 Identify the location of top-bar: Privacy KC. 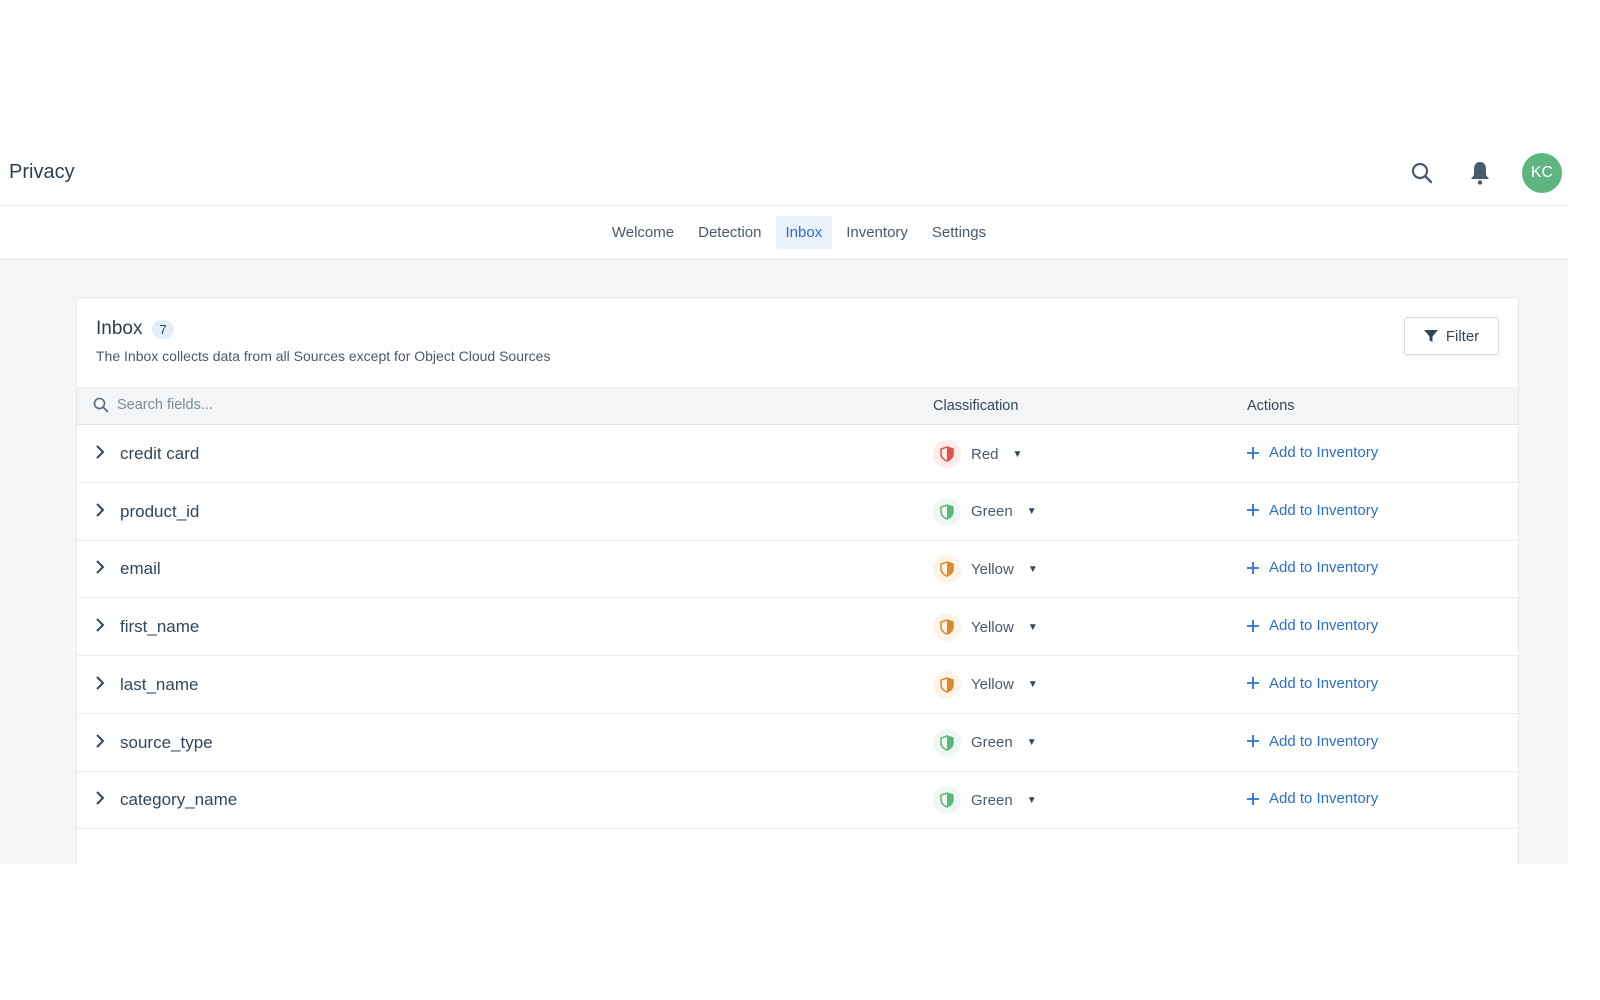
(784, 173).